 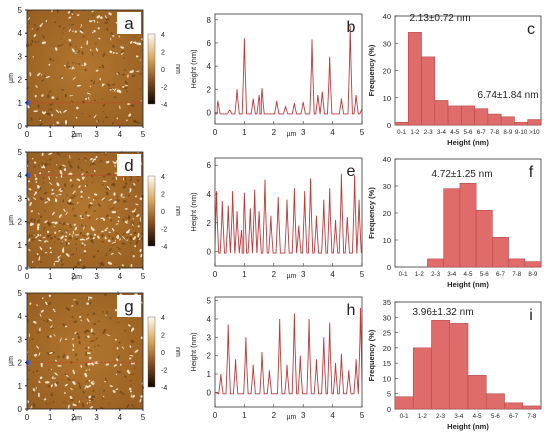 I want to click on x-tick-label: 4, so click(x=120, y=134).